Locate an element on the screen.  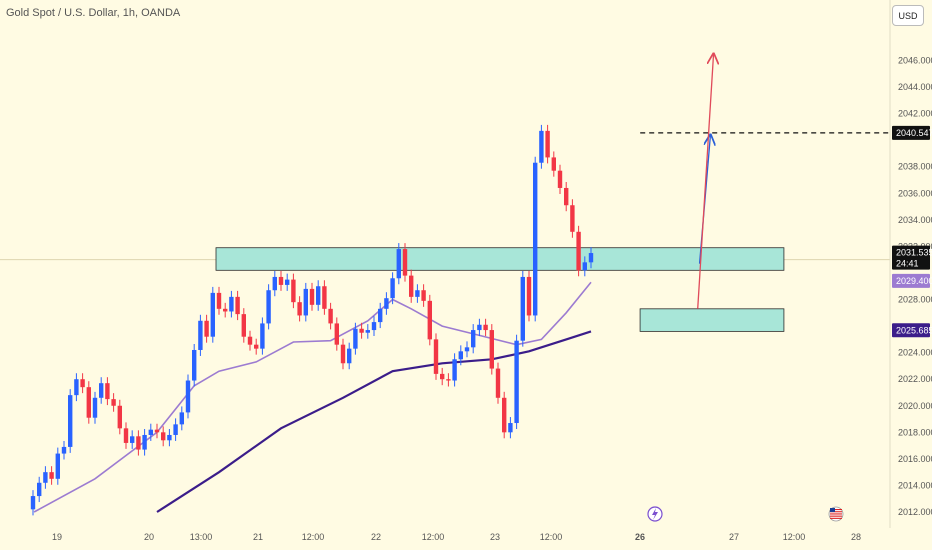
time-tick-label: 22 is located at coordinates (376, 537).